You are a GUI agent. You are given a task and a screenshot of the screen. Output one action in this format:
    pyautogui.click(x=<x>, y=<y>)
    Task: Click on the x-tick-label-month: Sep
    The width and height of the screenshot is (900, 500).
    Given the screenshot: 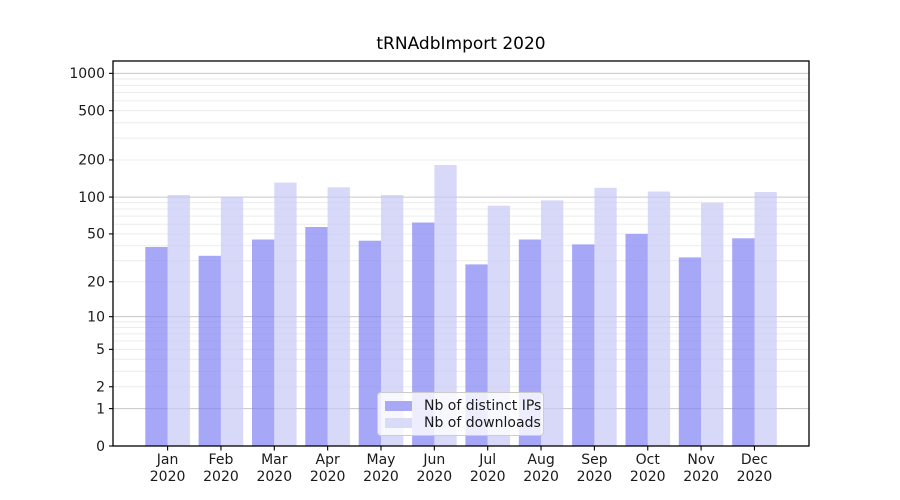 What is the action you would take?
    pyautogui.click(x=594, y=460)
    